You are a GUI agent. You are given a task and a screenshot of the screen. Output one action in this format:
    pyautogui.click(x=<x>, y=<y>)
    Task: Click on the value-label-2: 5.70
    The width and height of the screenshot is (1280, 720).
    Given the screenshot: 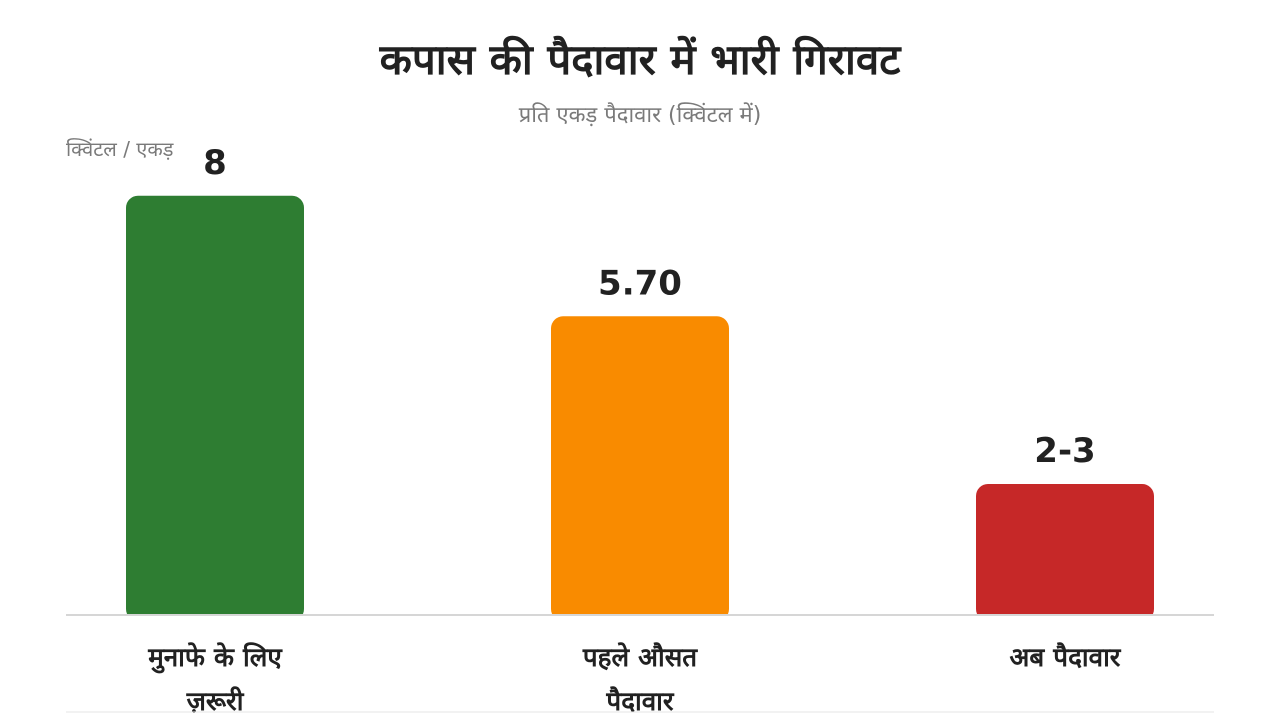 What is the action you would take?
    pyautogui.click(x=640, y=283)
    